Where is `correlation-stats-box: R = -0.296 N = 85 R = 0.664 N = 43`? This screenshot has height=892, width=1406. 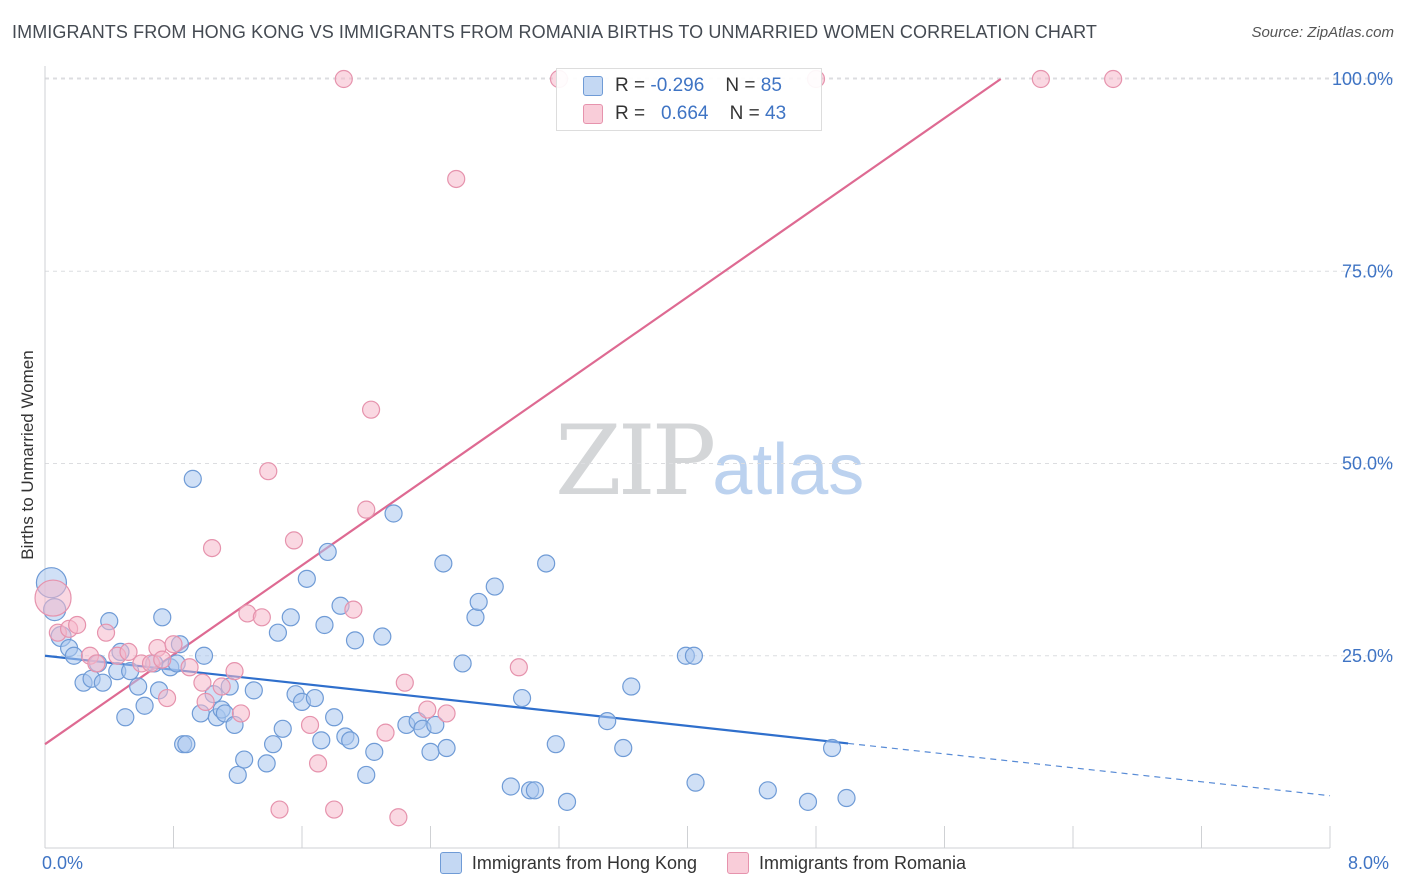 correlation-stats-box: R = -0.296 N = 85 R = 0.664 N = 43 is located at coordinates (689, 99).